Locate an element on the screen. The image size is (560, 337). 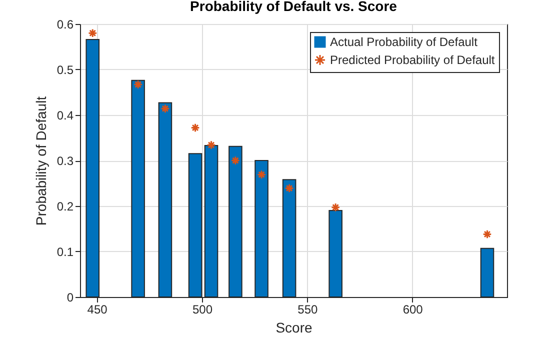
x-axis-title: Score is located at coordinates (294, 328).